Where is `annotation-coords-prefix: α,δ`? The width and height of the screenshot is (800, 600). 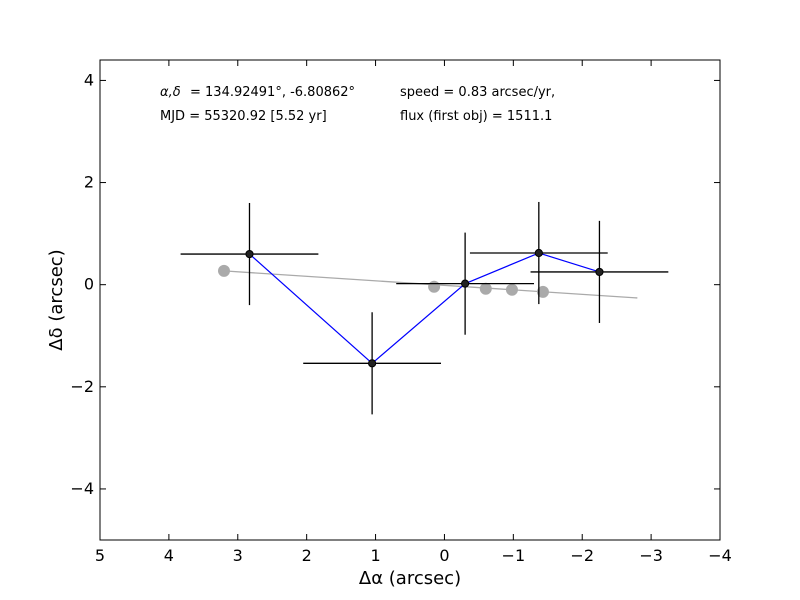 annotation-coords-prefix: α,δ is located at coordinates (170, 92).